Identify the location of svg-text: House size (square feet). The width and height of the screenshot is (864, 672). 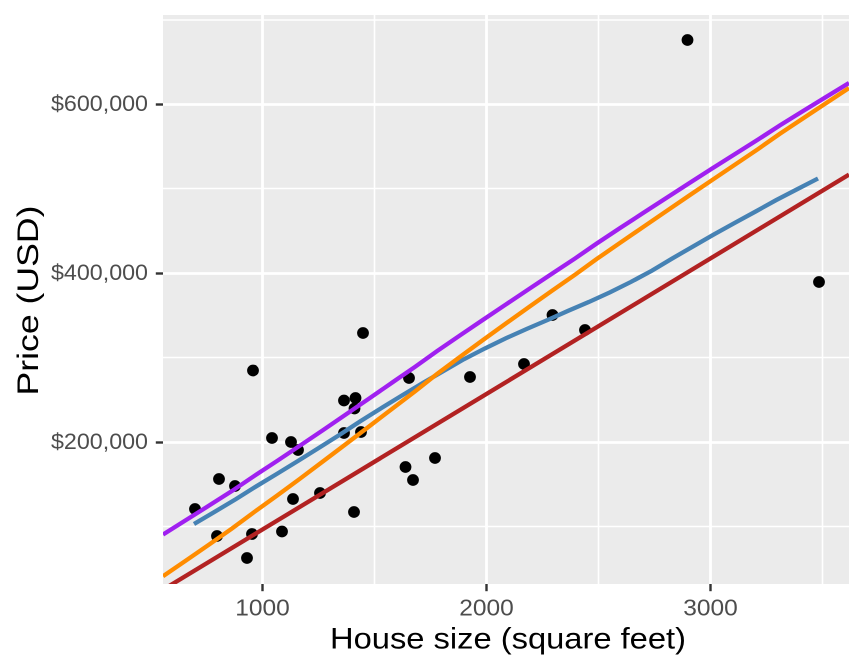
(508, 639).